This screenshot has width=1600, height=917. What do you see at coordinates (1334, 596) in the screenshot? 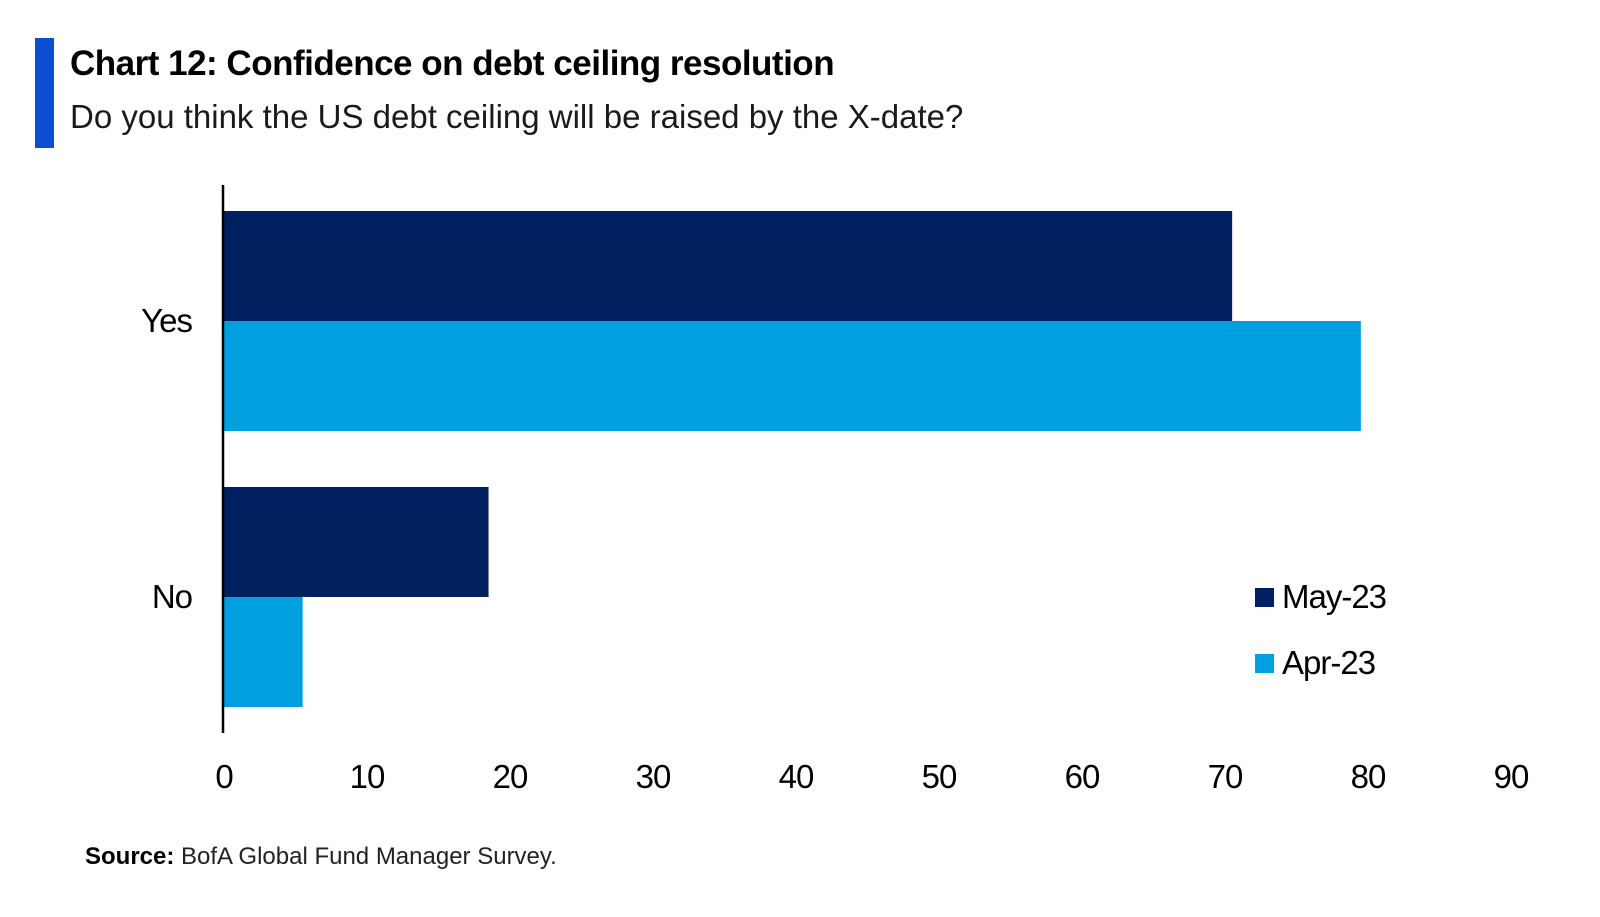
I see `legend-label-may-23: May-23` at bounding box center [1334, 596].